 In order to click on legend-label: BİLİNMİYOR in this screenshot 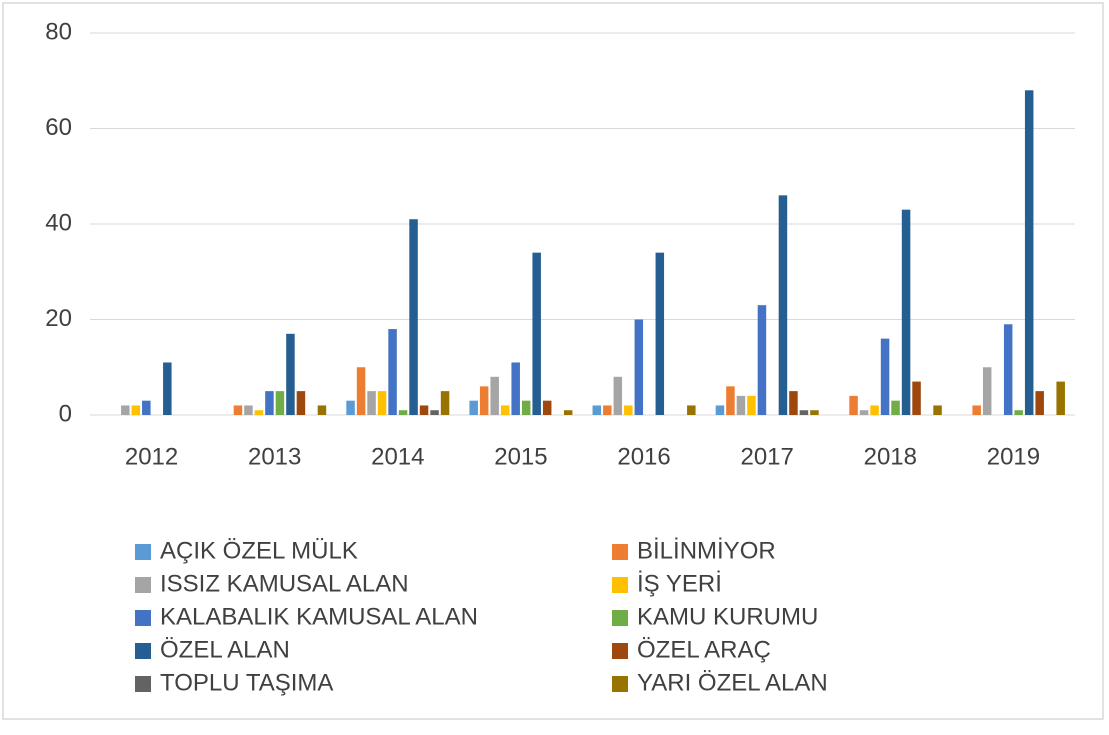, I will do `click(706, 550)`.